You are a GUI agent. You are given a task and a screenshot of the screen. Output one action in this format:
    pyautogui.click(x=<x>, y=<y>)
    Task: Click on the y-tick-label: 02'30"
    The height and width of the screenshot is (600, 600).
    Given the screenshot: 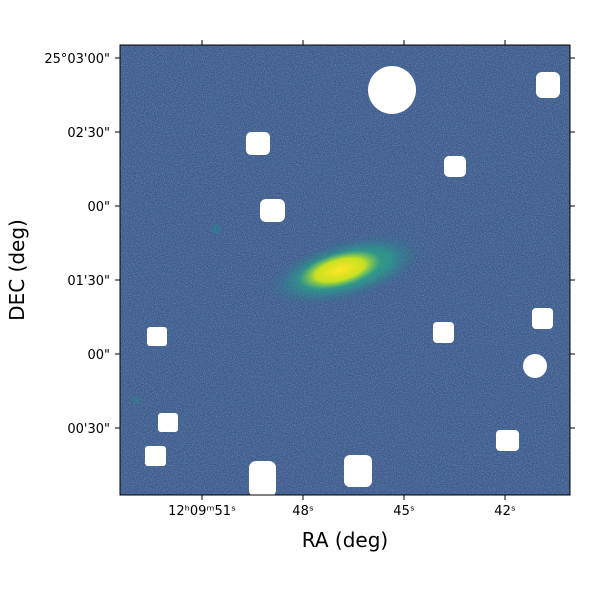 What is the action you would take?
    pyautogui.click(x=88, y=133)
    